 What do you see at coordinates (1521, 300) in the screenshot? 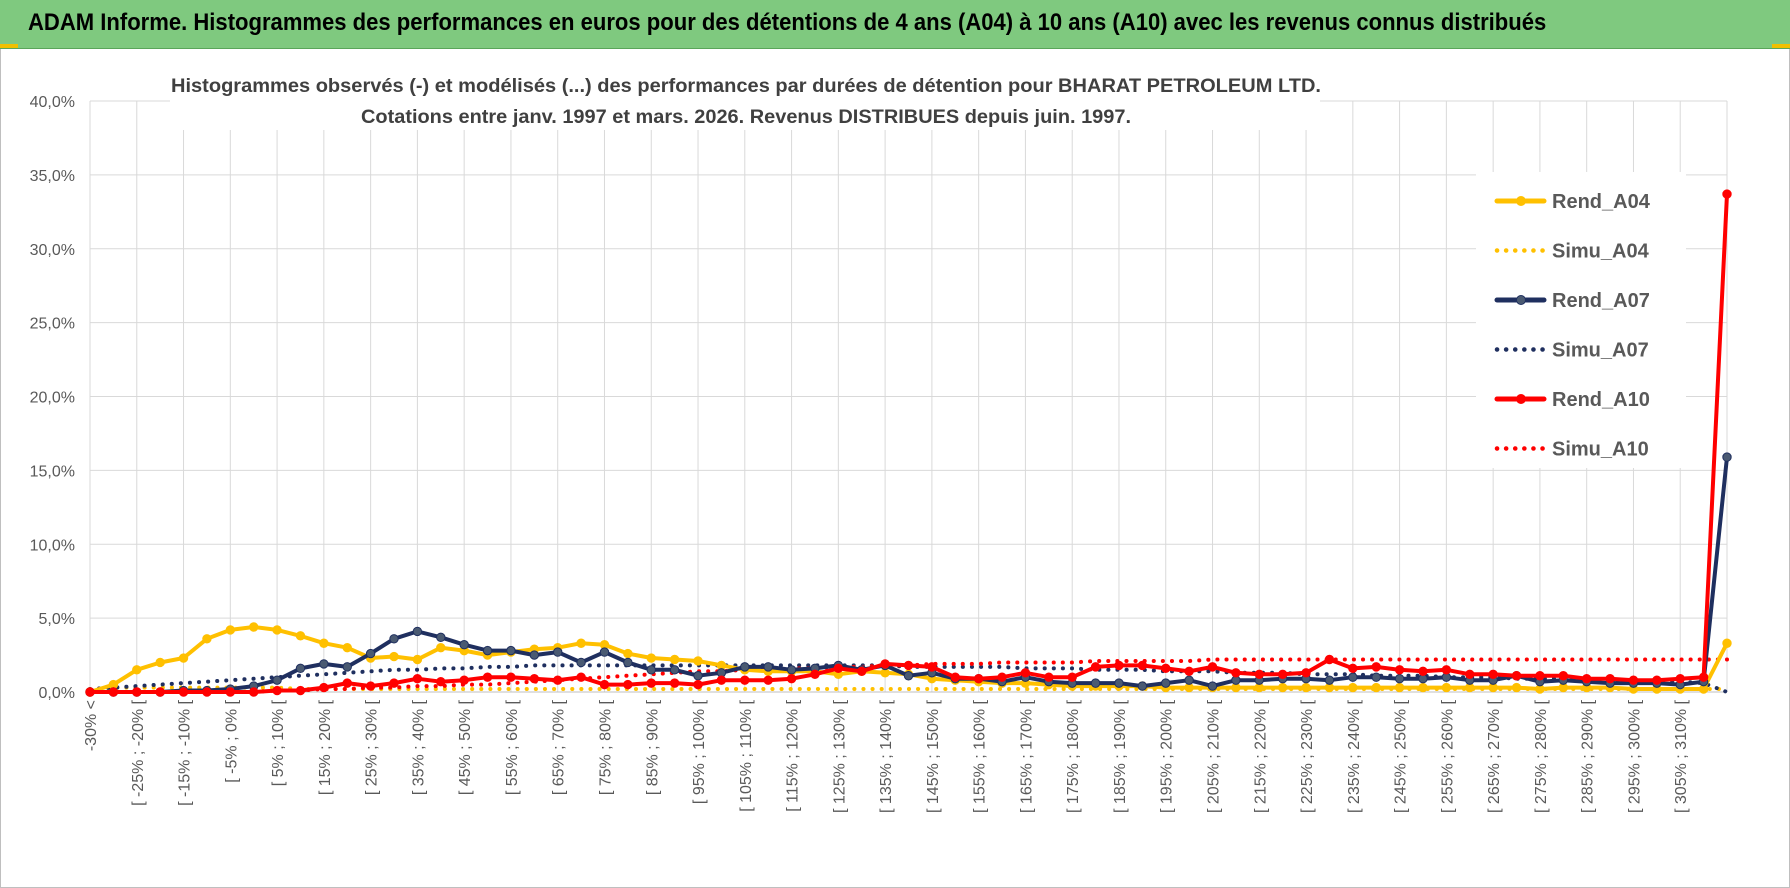
I see `legend-marker` at bounding box center [1521, 300].